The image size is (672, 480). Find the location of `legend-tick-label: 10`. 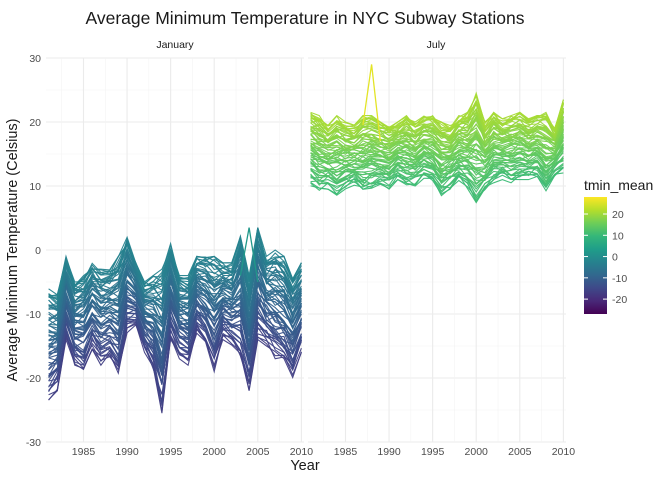

legend-tick-label: 10 is located at coordinates (618, 236).